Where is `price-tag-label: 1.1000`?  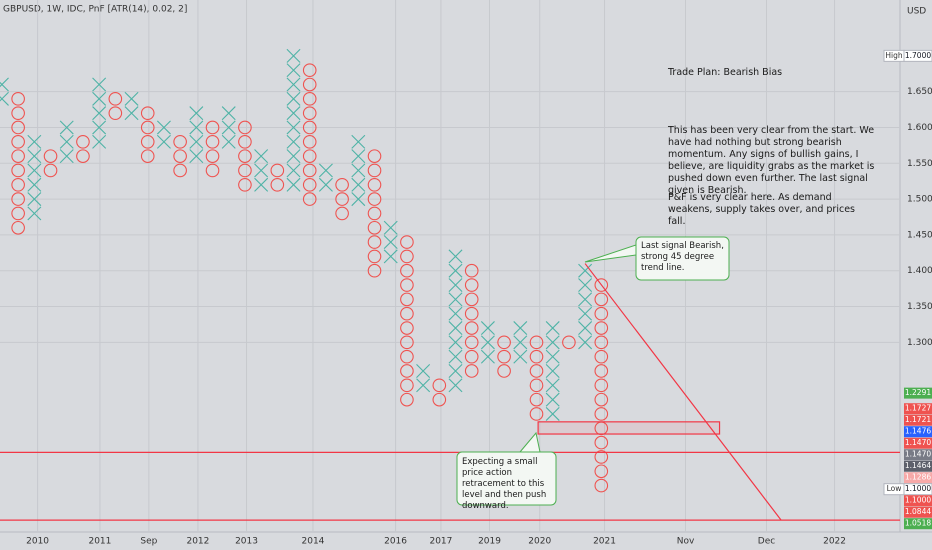
price-tag-label: 1.1000 is located at coordinates (918, 488).